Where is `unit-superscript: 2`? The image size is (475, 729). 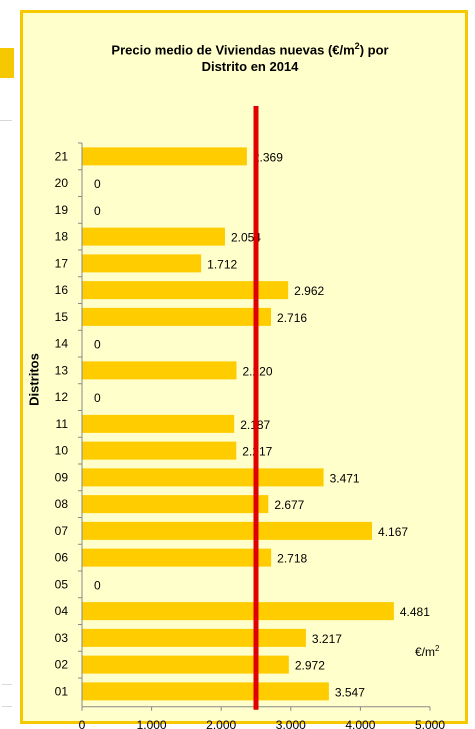
unit-superscript: 2 is located at coordinates (437, 648).